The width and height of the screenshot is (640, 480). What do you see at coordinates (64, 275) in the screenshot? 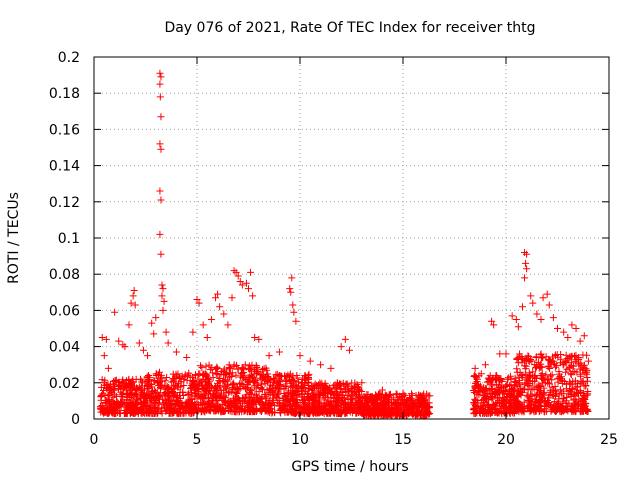
I see `y-tick-label: 0.08` at bounding box center [64, 275].